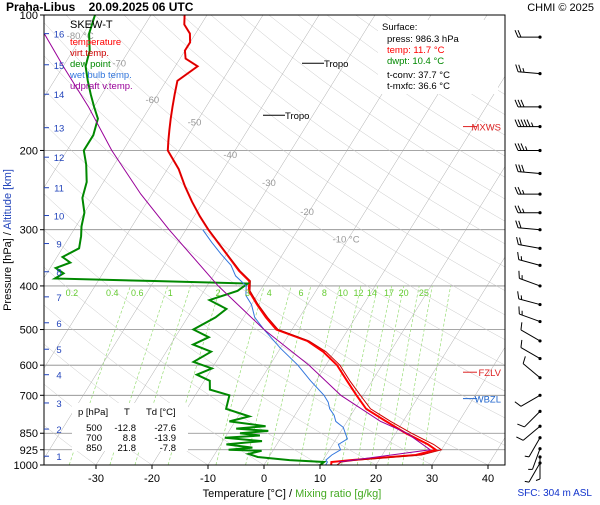  What do you see at coordinates (59, 35) in the screenshot?
I see `altitude-tick-label: 16` at bounding box center [59, 35].